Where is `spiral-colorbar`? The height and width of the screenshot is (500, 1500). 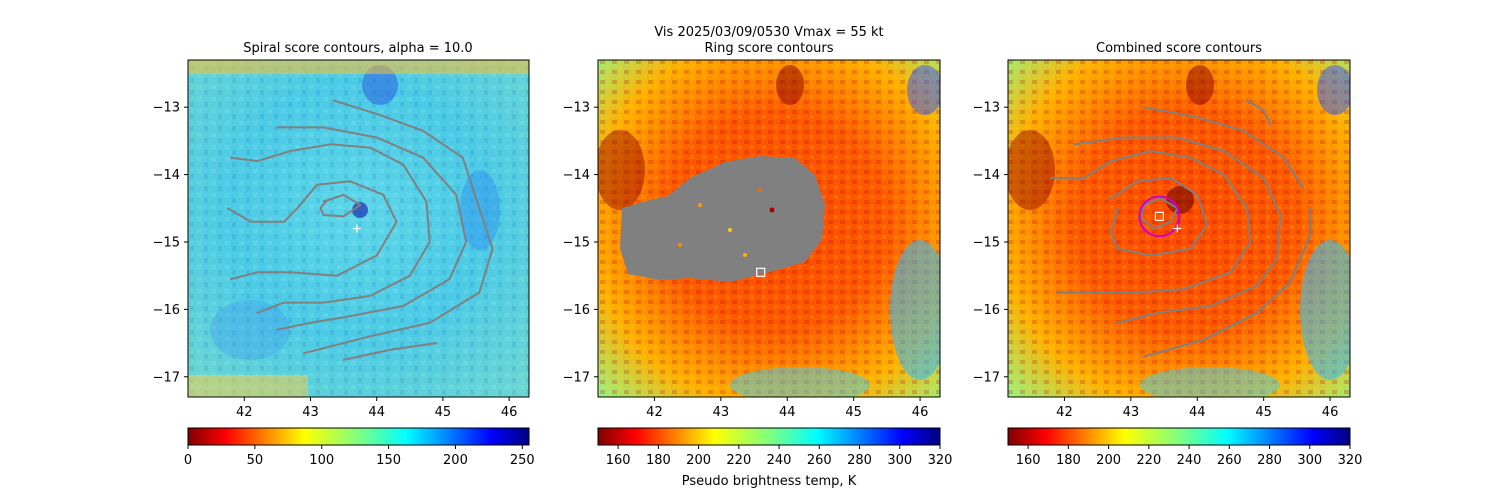
spiral-colorbar is located at coordinates (358, 436).